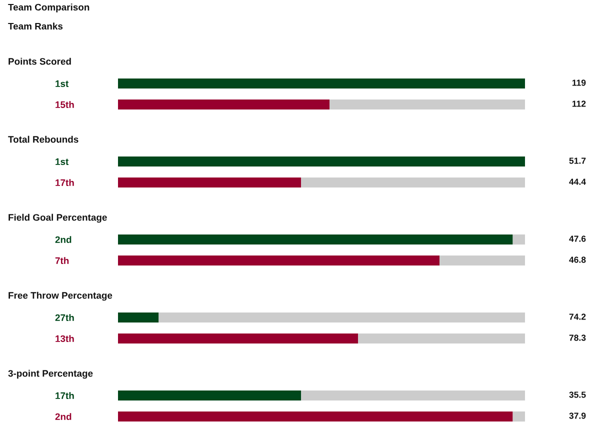 This screenshot has width=600, height=446. Describe the element at coordinates (577, 259) in the screenshot. I see `text: 46.8` at that location.